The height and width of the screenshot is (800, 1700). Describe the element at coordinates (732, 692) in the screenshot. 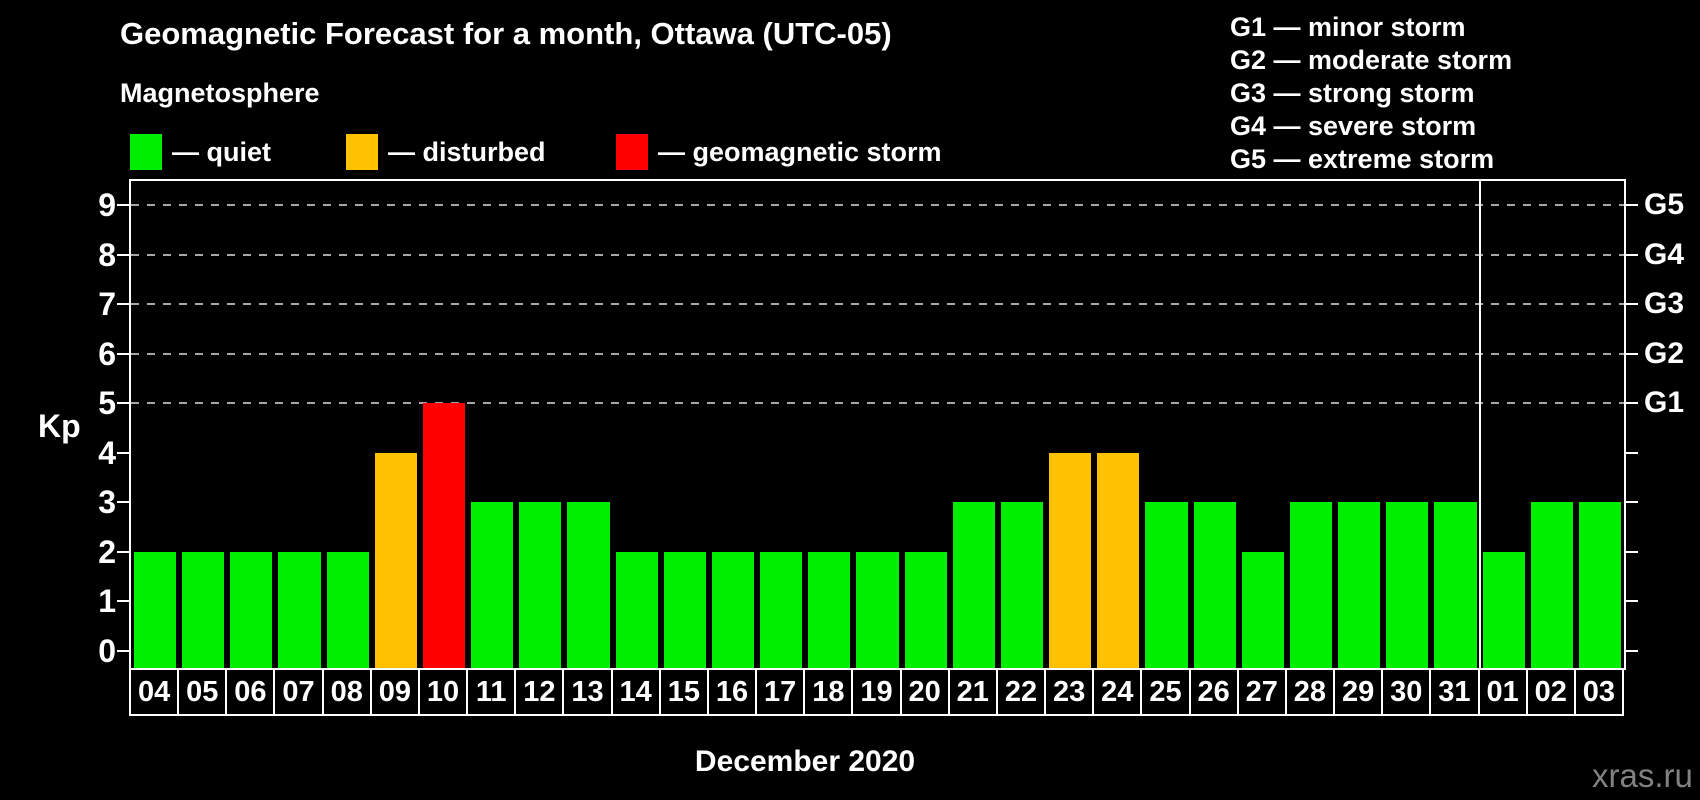

I see `day-label-cell-16: 16` at that location.